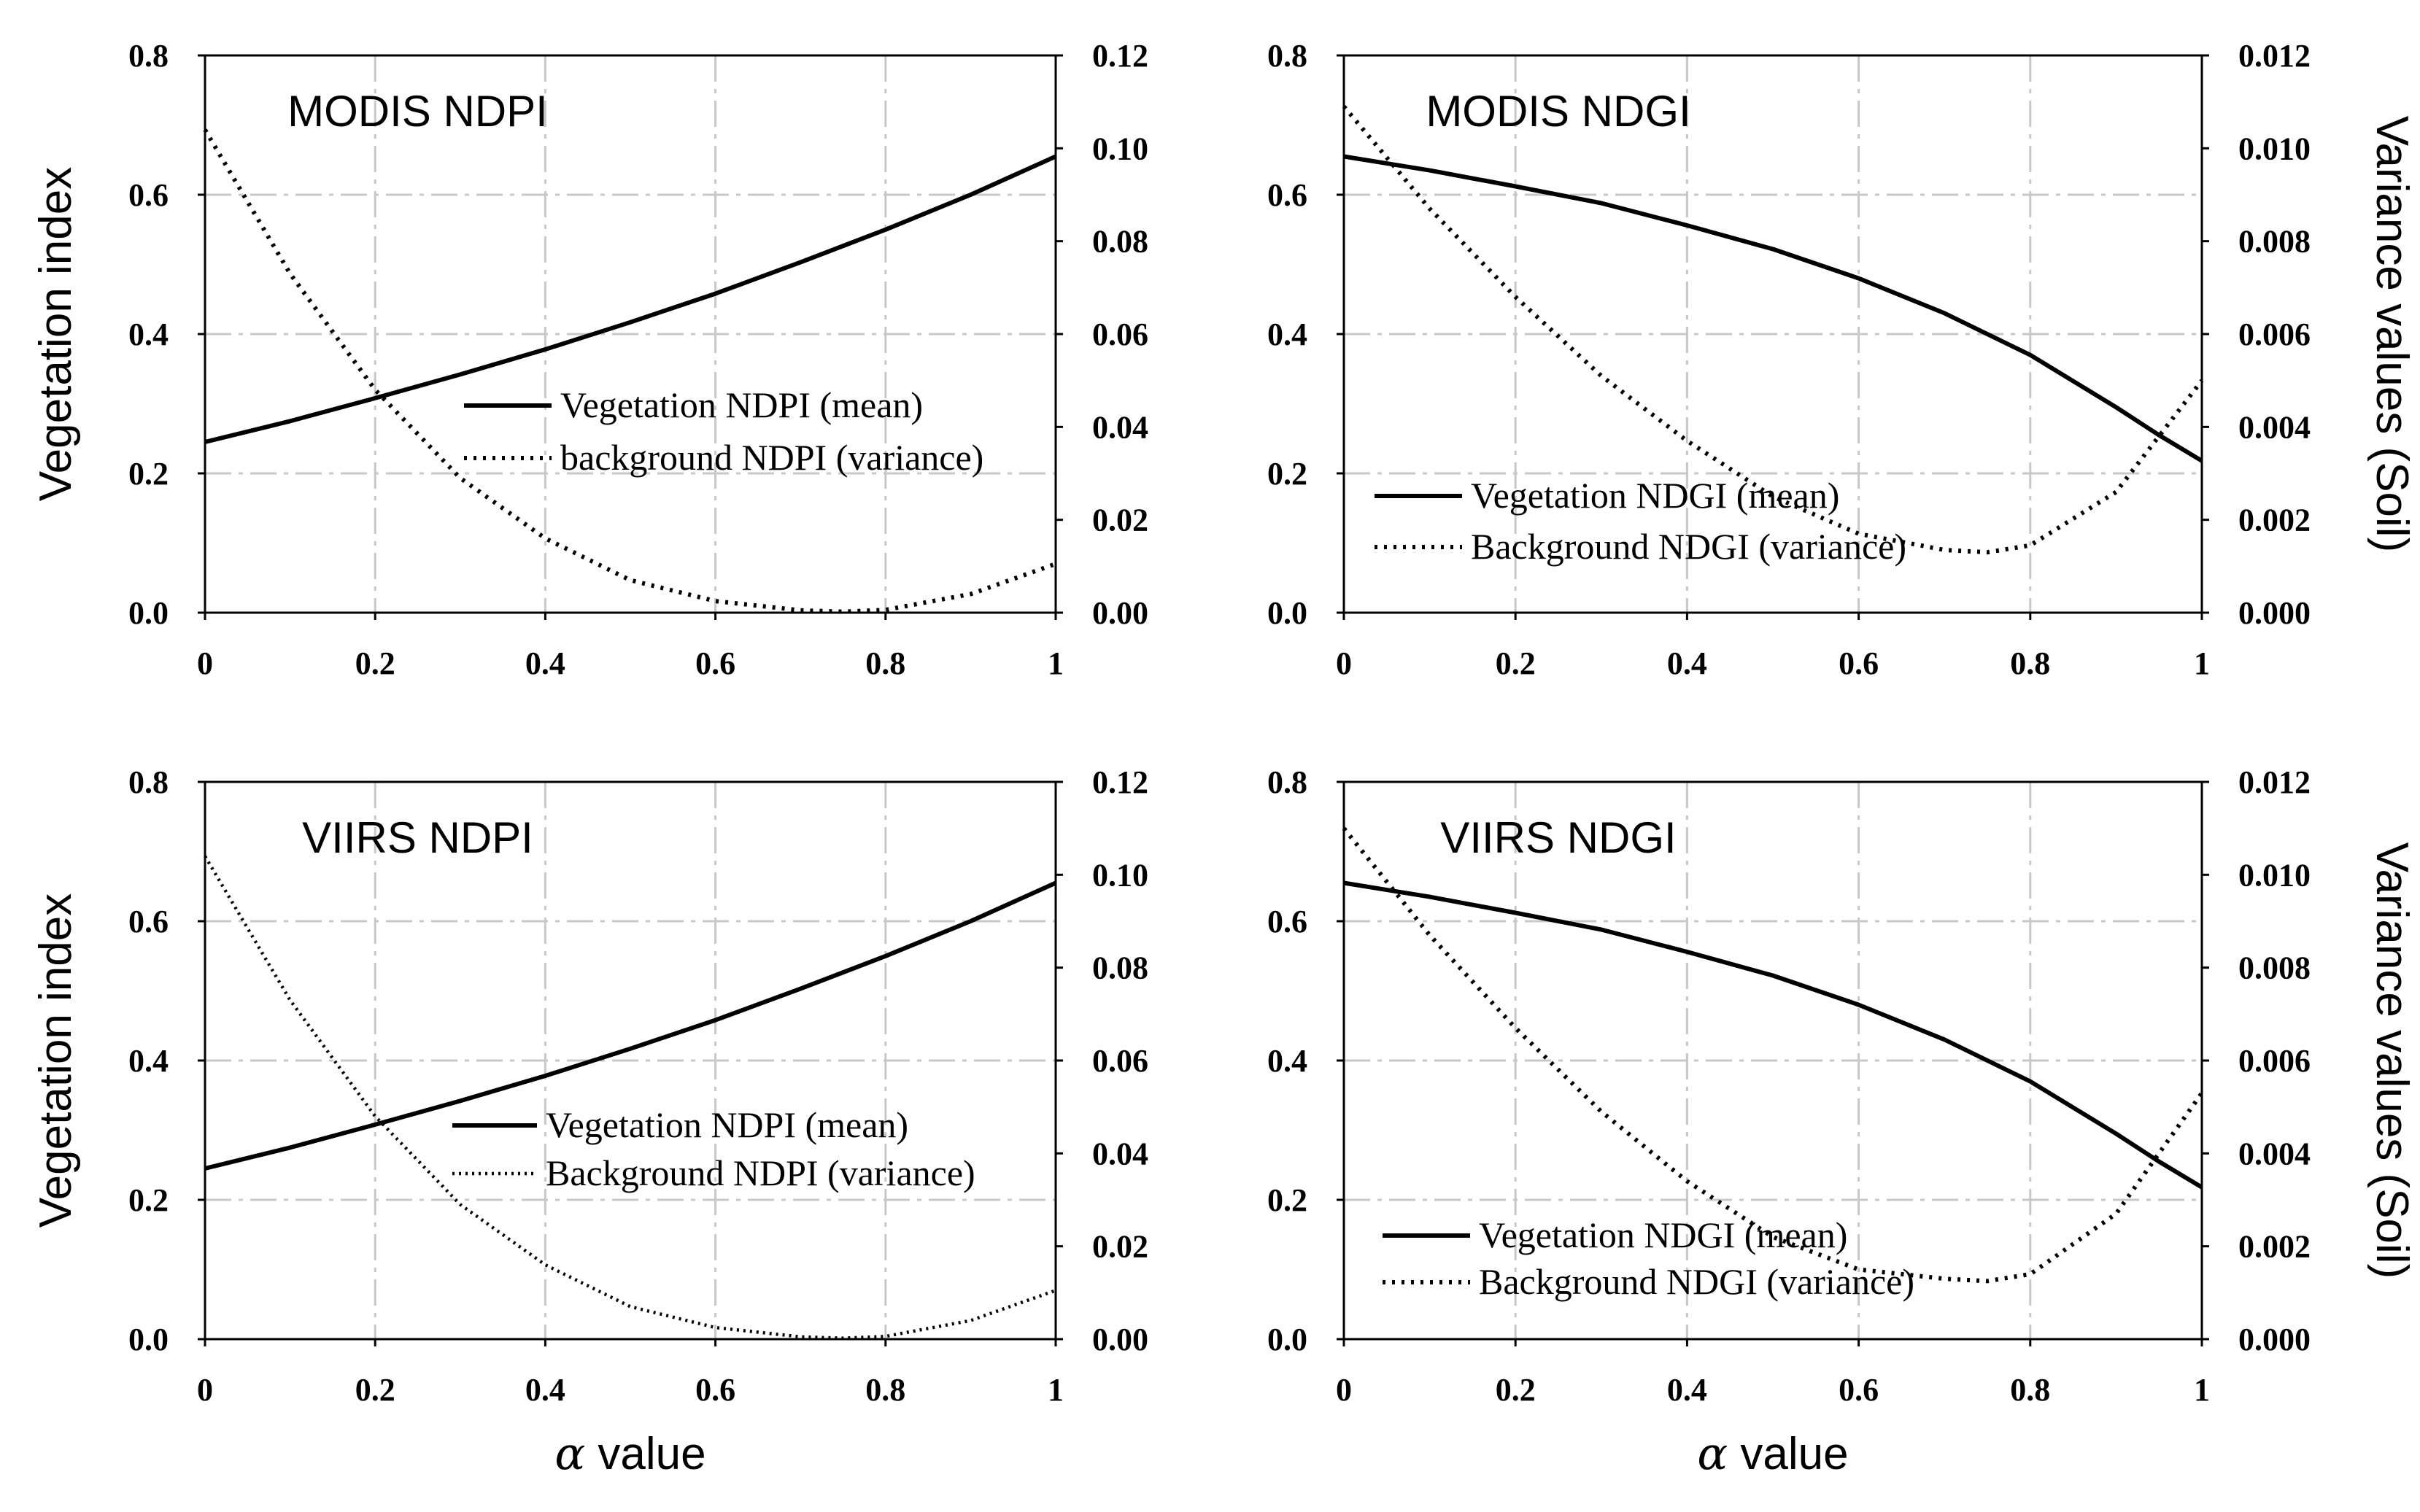 This screenshot has height=1512, width=2420. I want to click on legend-label: Background NDPI (variance), so click(760, 1172).